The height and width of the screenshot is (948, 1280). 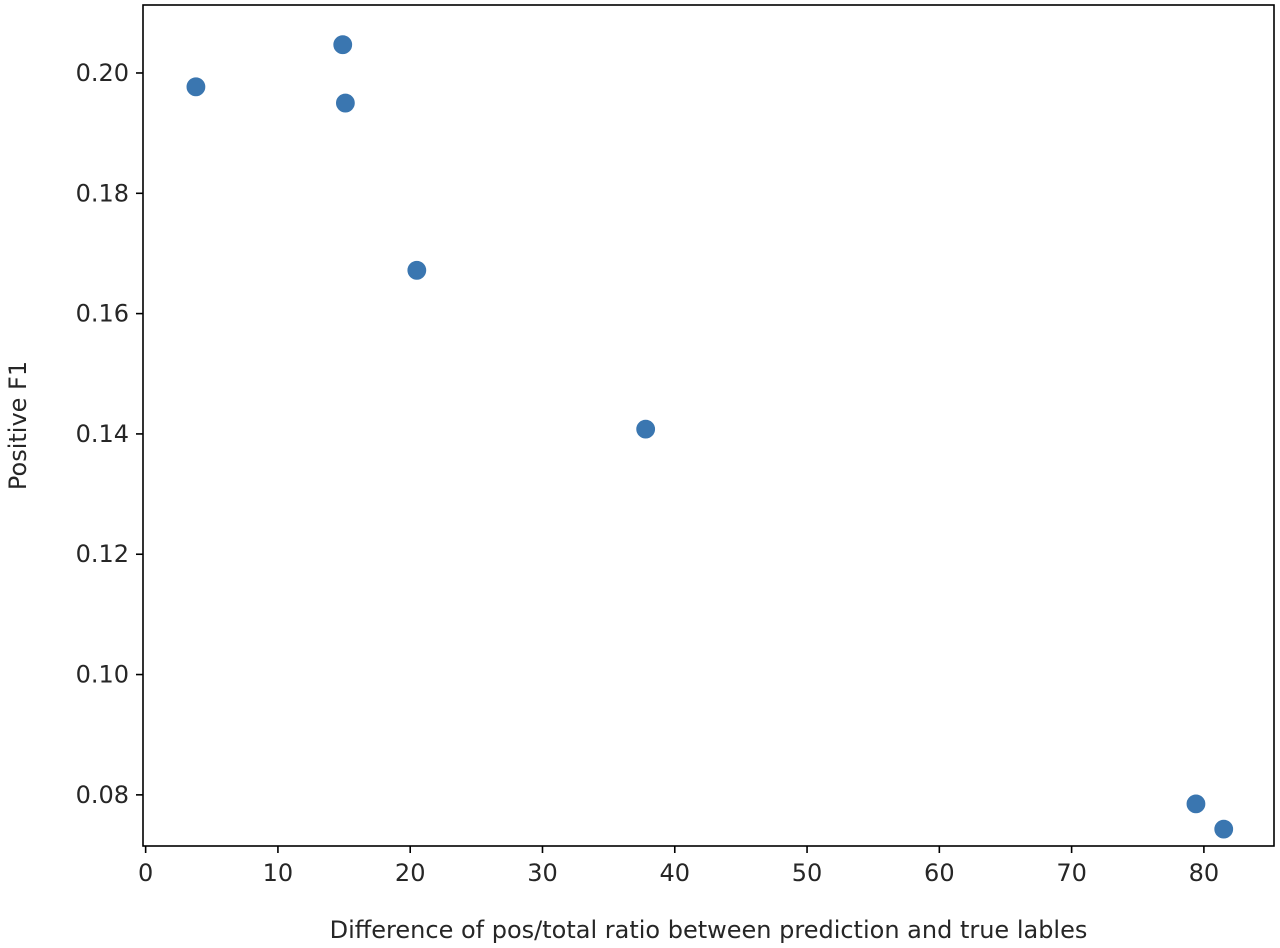 I want to click on x-tick-label: 30, so click(x=542, y=873).